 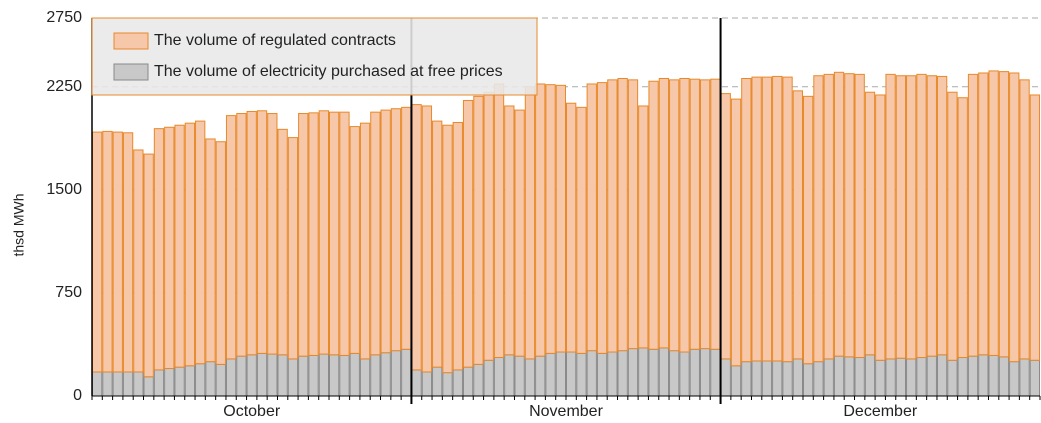 What do you see at coordinates (566, 411) in the screenshot?
I see `x-tick-label: November` at bounding box center [566, 411].